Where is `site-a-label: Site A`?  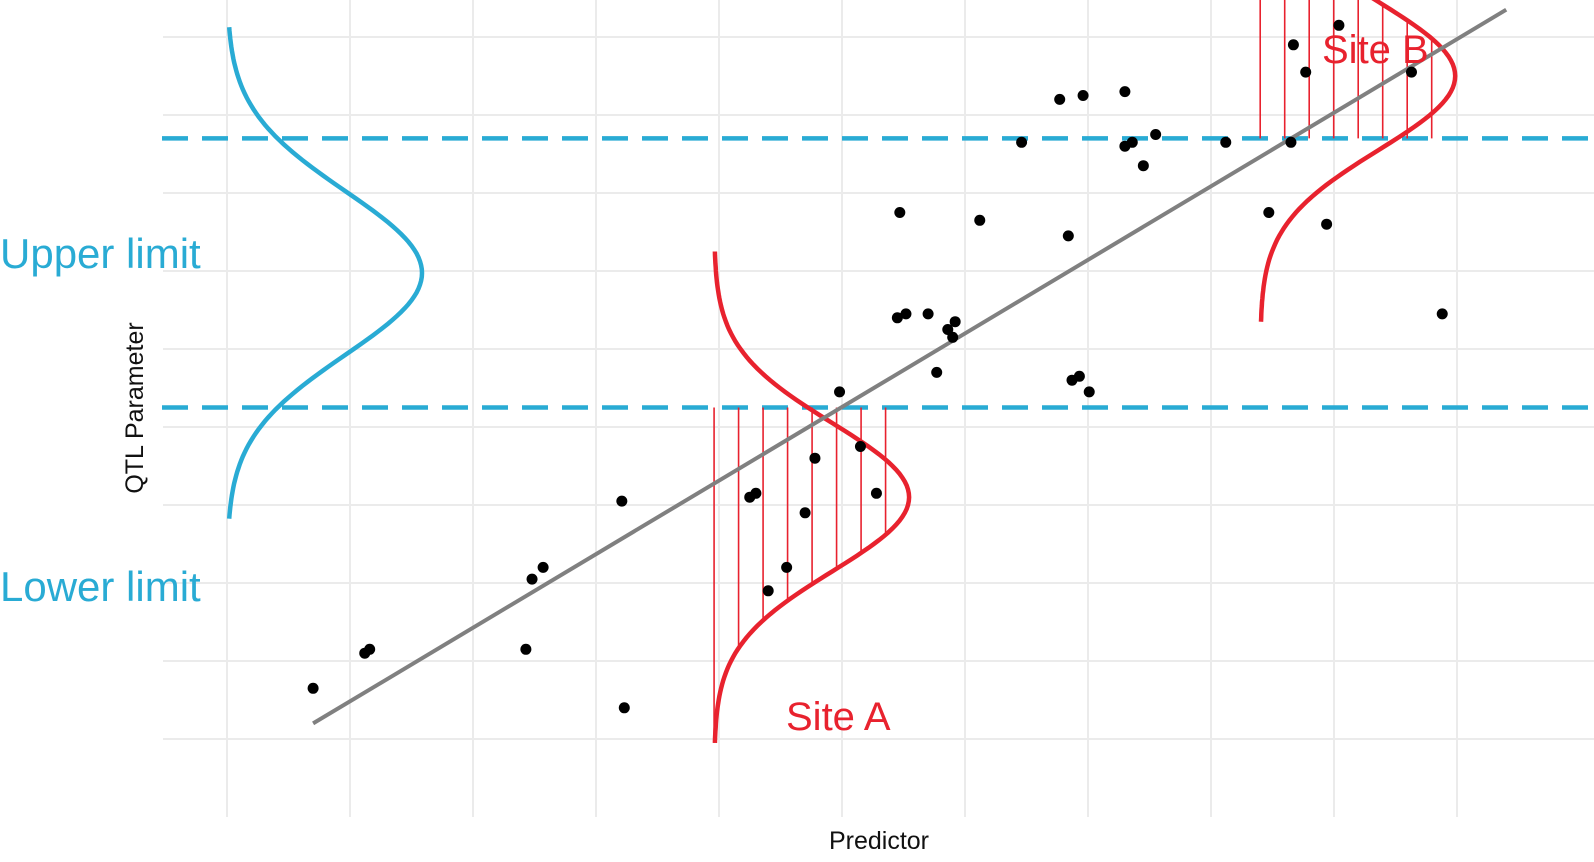
site-a-label: Site A is located at coordinates (838, 717).